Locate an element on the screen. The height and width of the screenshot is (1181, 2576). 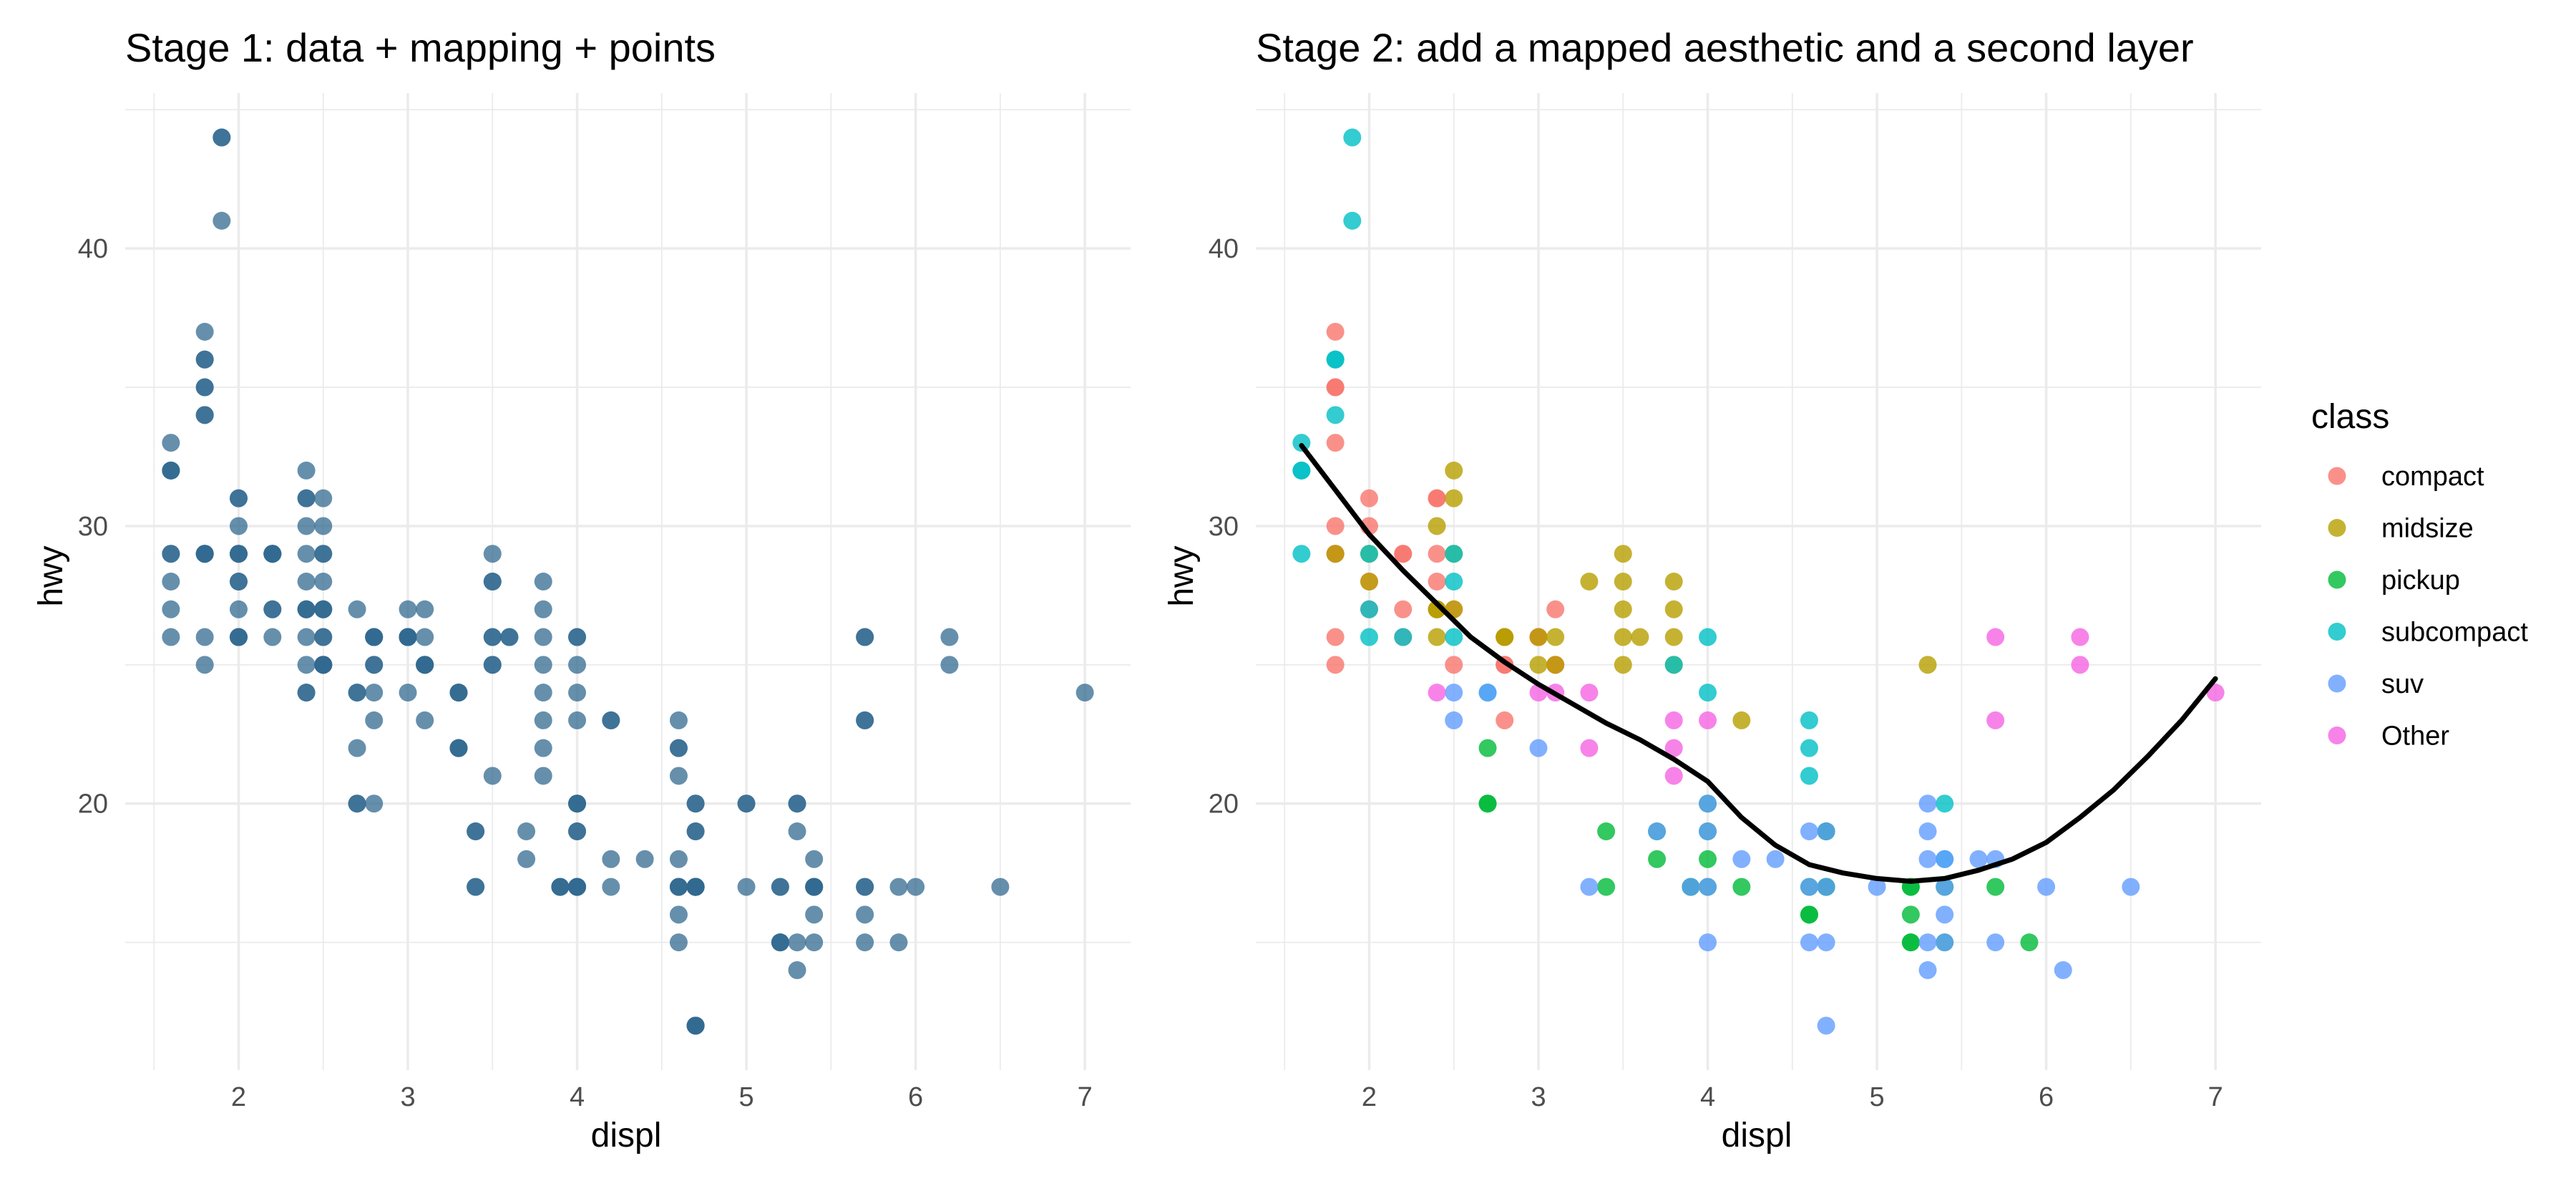
legend-label: compact is located at coordinates (2432, 477).